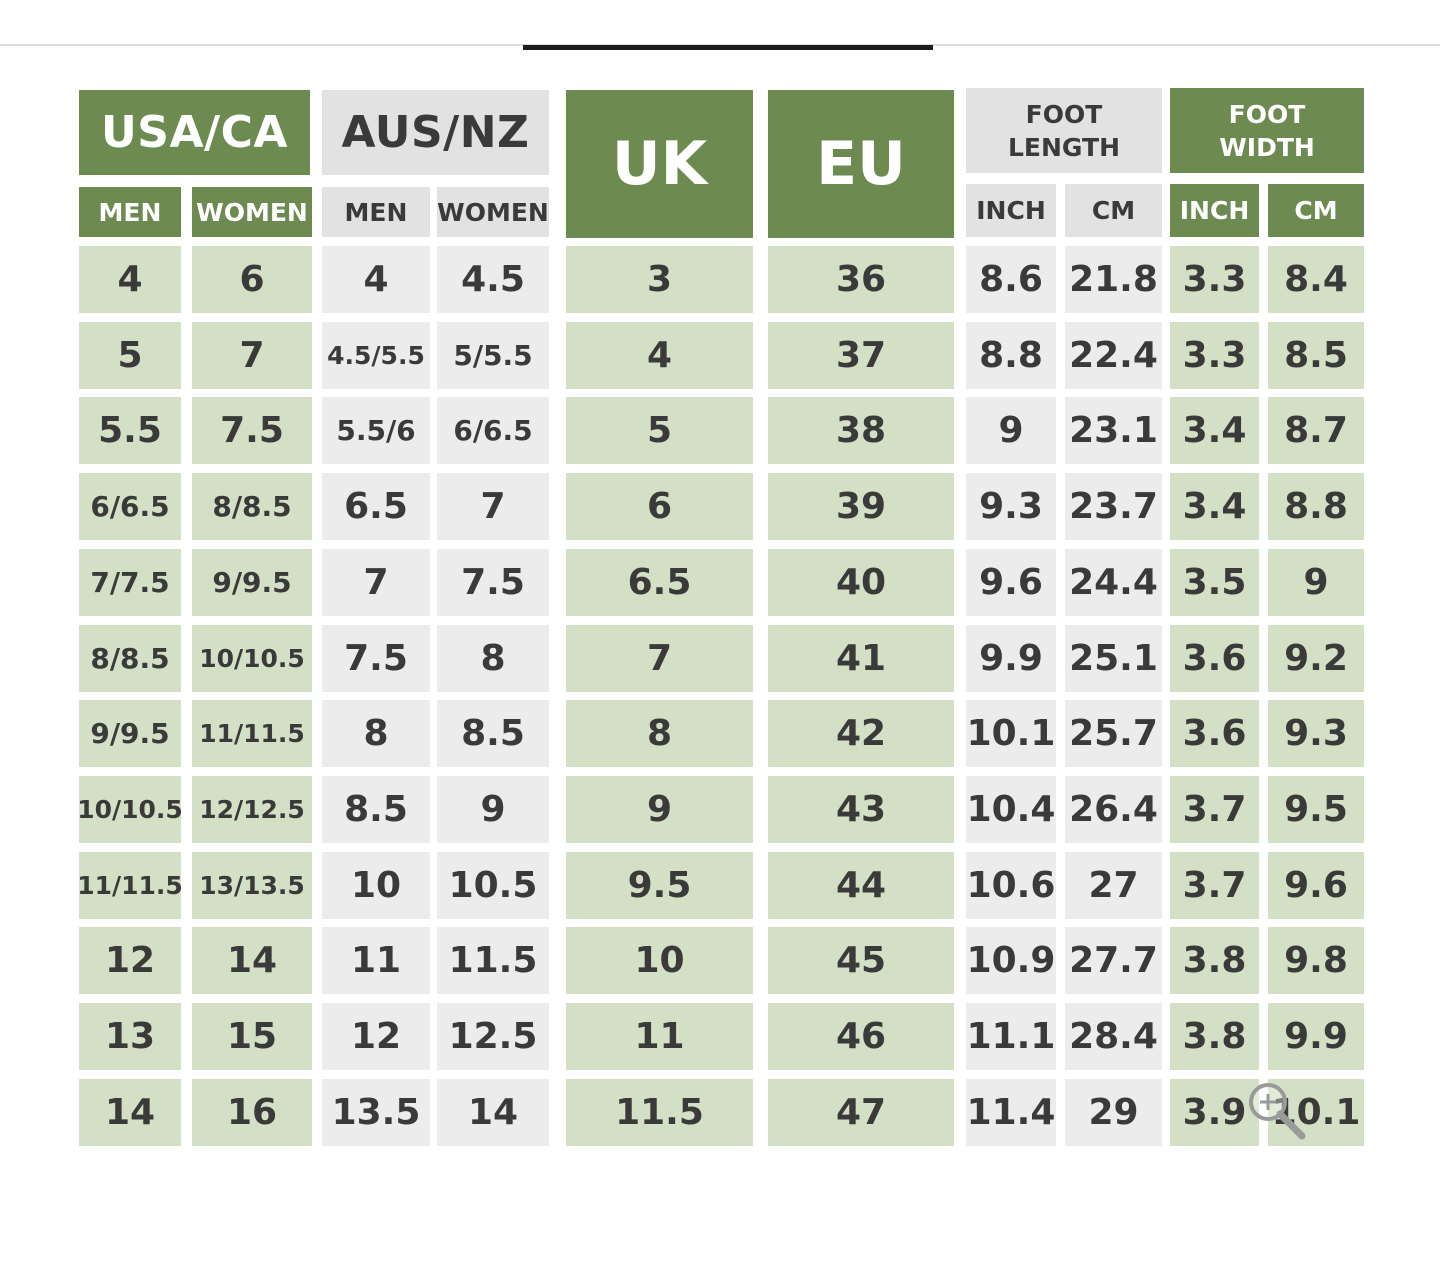 The width and height of the screenshot is (1440, 1264). Describe the element at coordinates (376, 885) in the screenshot. I see `cell-aus-men: 10` at that location.